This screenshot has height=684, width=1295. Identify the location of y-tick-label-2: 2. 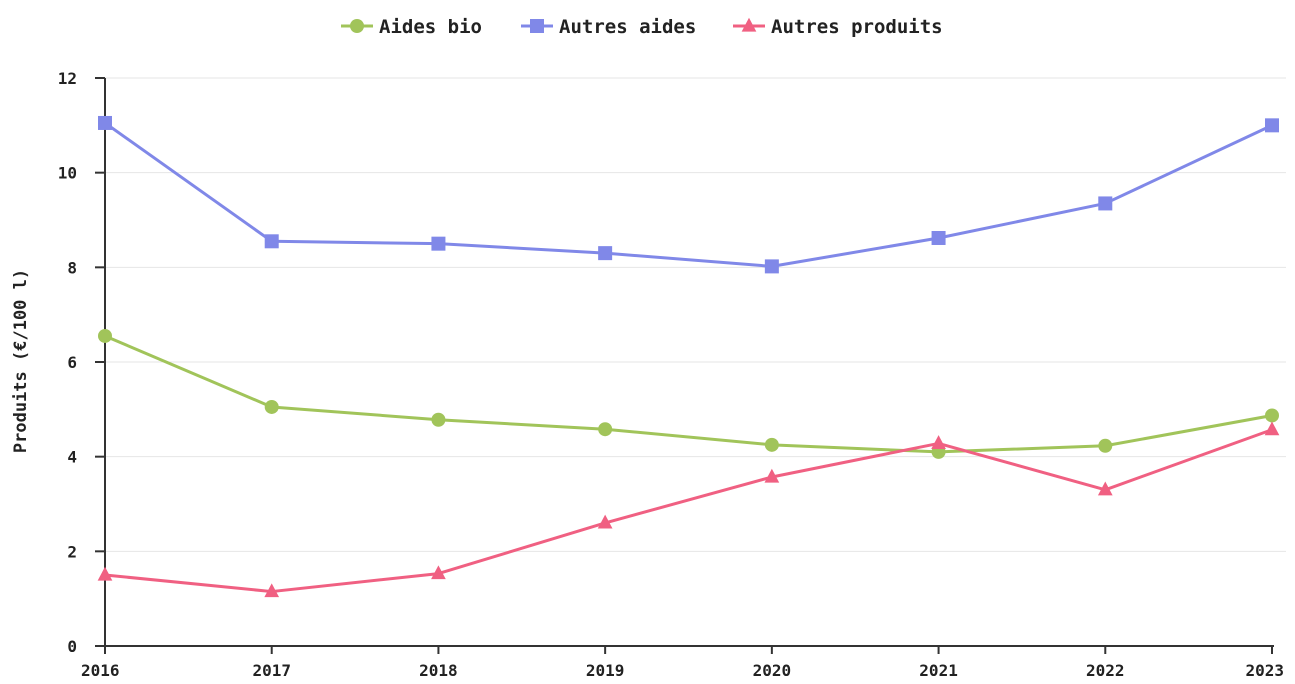
(72, 551).